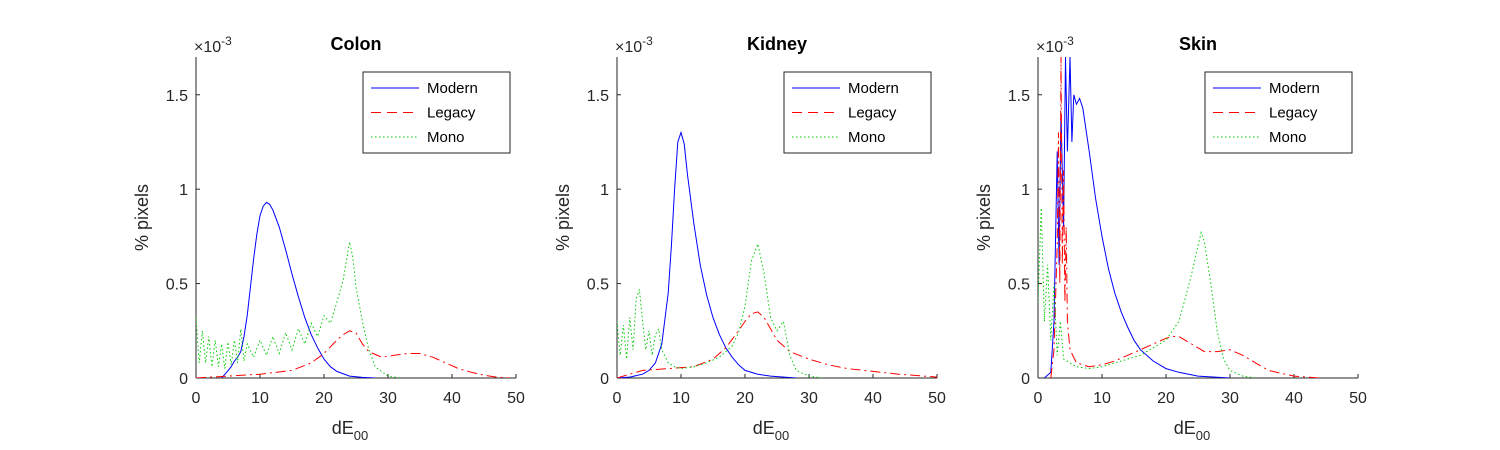 The width and height of the screenshot is (1500, 450). I want to click on chart-title: Colon, so click(356, 44).